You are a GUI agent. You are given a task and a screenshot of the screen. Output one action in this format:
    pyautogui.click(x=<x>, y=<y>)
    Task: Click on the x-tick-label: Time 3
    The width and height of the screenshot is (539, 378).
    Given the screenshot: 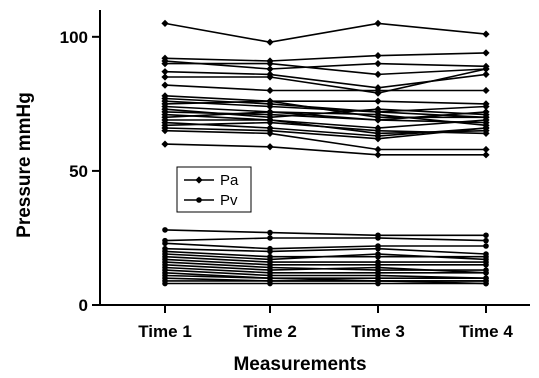 What is the action you would take?
    pyautogui.click(x=378, y=331)
    